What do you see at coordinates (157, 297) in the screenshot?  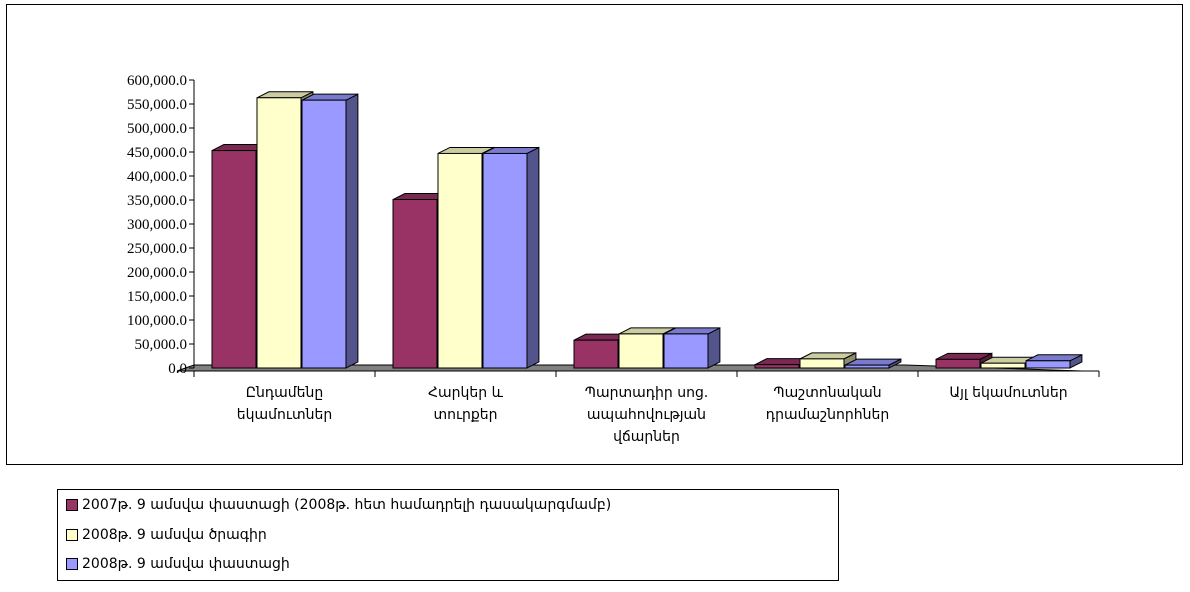 I see `y-tick-label: 150,000.0` at bounding box center [157, 297].